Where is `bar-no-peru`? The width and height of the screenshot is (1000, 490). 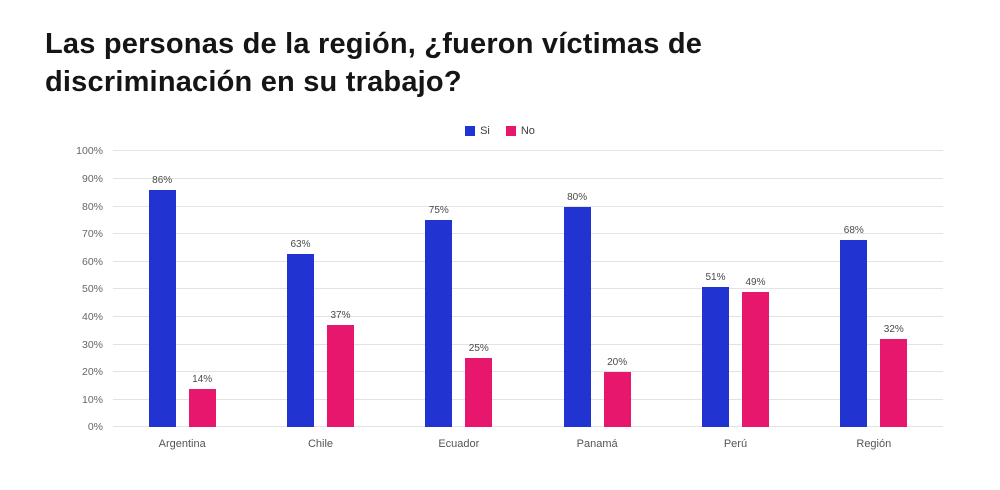 bar-no-peru is located at coordinates (755, 360).